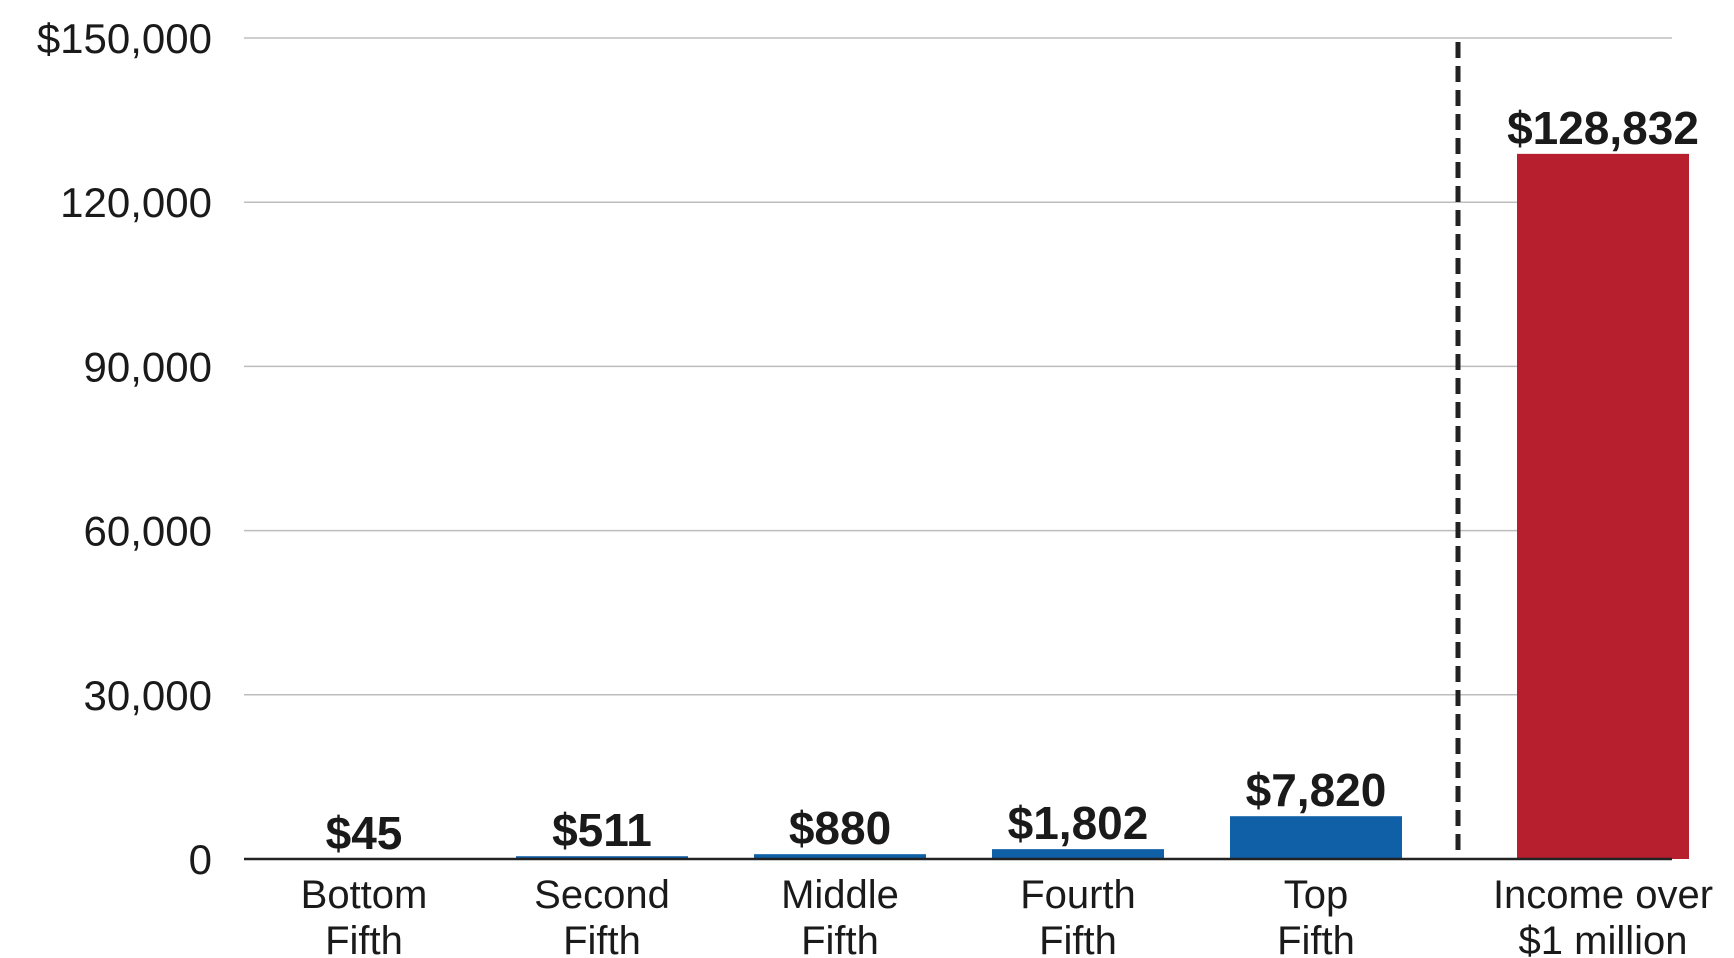 This screenshot has width=1734, height=958. Describe the element at coordinates (840, 895) in the screenshot. I see `x-tick-label: Middle` at that location.